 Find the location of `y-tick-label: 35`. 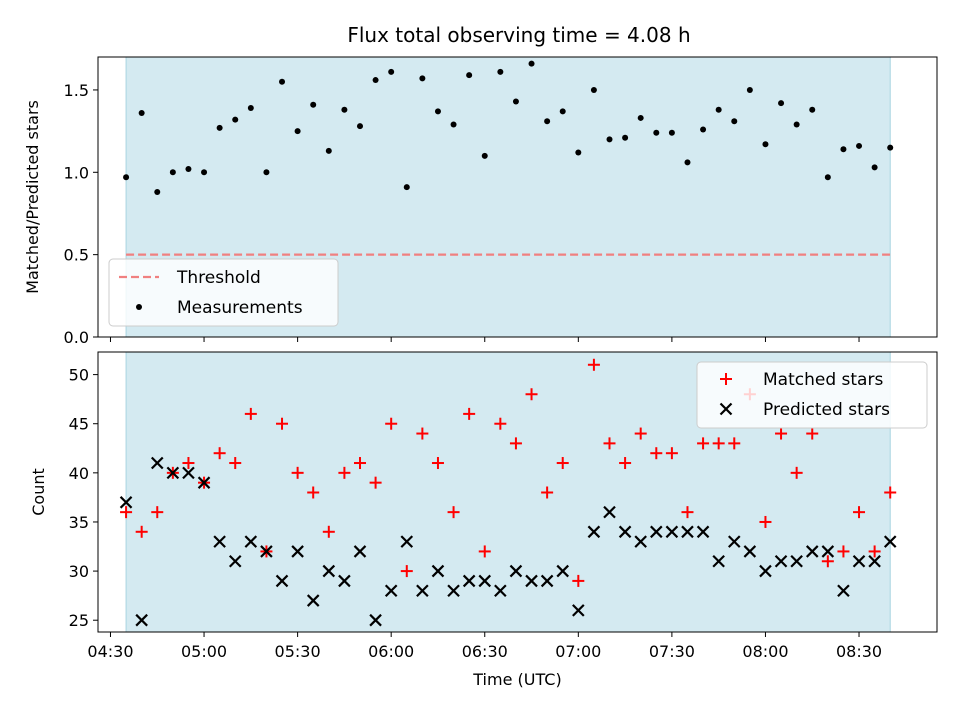

y-tick-label: 35 is located at coordinates (79, 522).